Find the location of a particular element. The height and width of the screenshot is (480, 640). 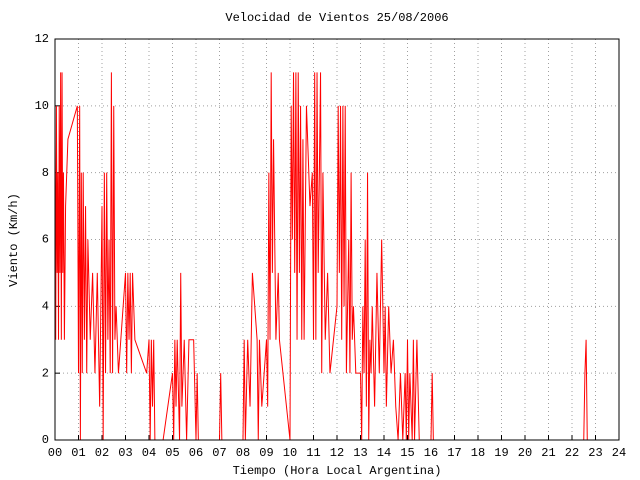

x-tick-label: 10 is located at coordinates (290, 453).